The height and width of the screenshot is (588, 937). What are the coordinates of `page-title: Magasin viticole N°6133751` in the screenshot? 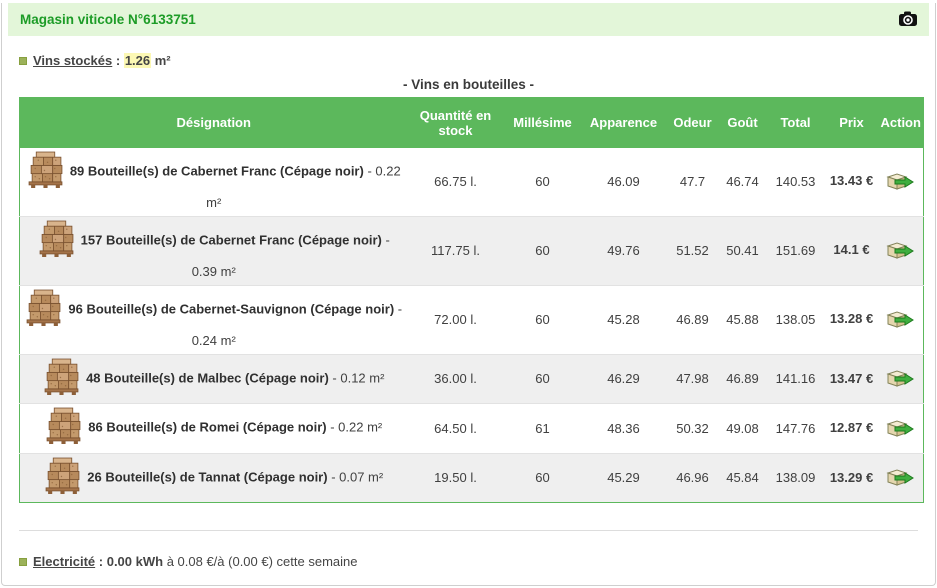 It's located at (108, 19).